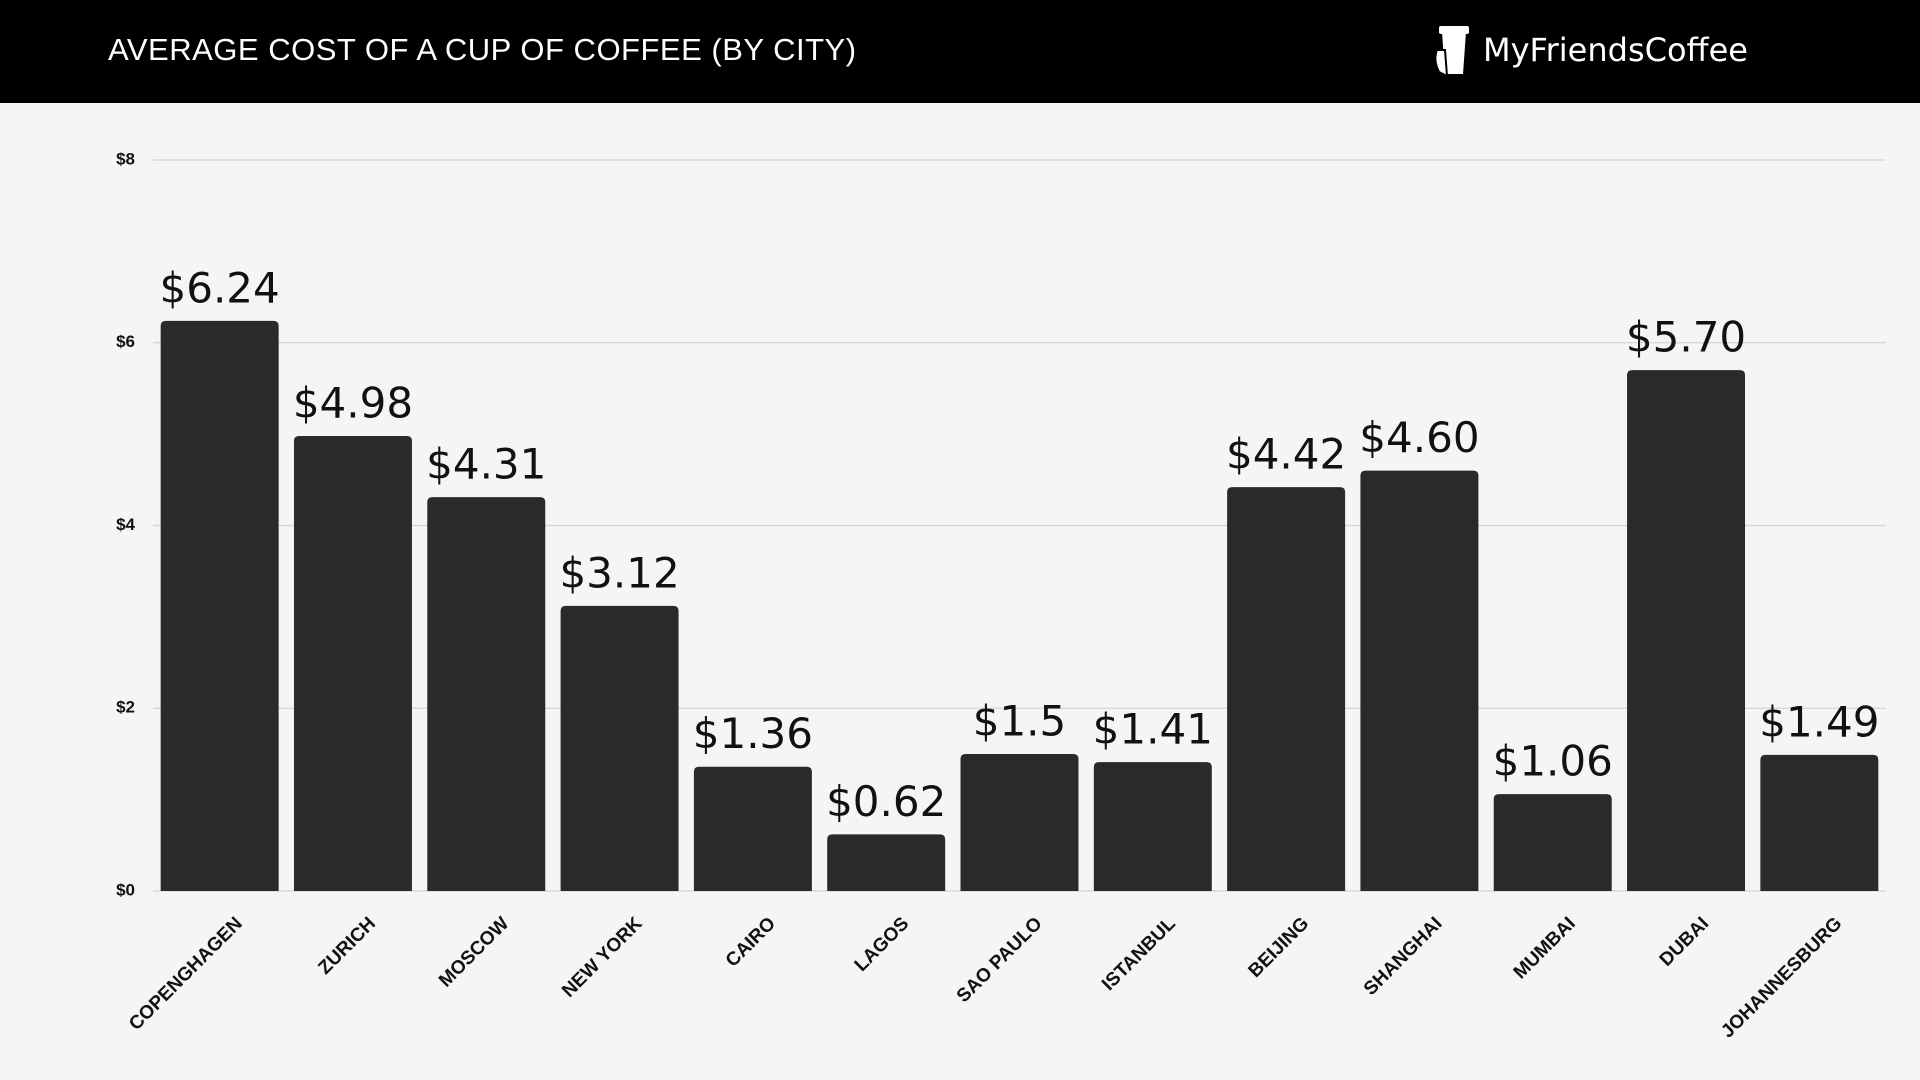  What do you see at coordinates (1553, 761) in the screenshot?
I see `value-label: $1.06` at bounding box center [1553, 761].